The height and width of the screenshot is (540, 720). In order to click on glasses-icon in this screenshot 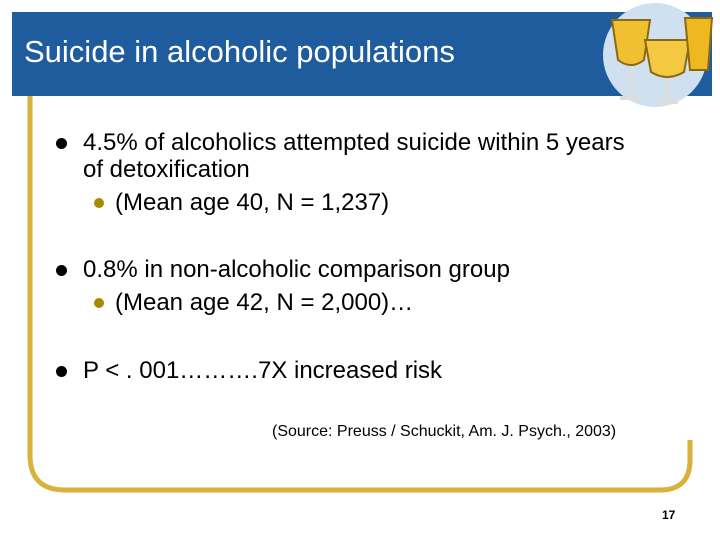, I will do `click(662, 60)`.